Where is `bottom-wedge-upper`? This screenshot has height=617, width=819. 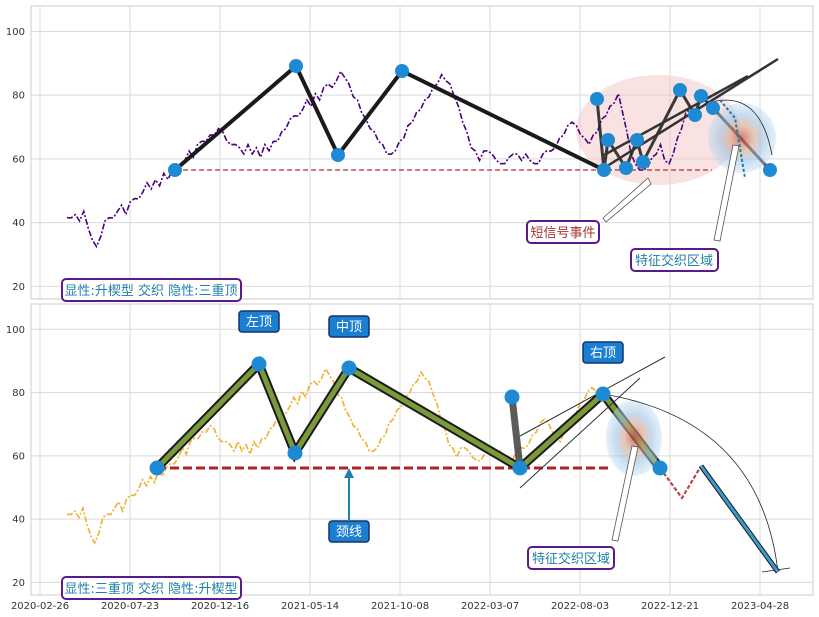
bottom-wedge-upper is located at coordinates (580, 433).